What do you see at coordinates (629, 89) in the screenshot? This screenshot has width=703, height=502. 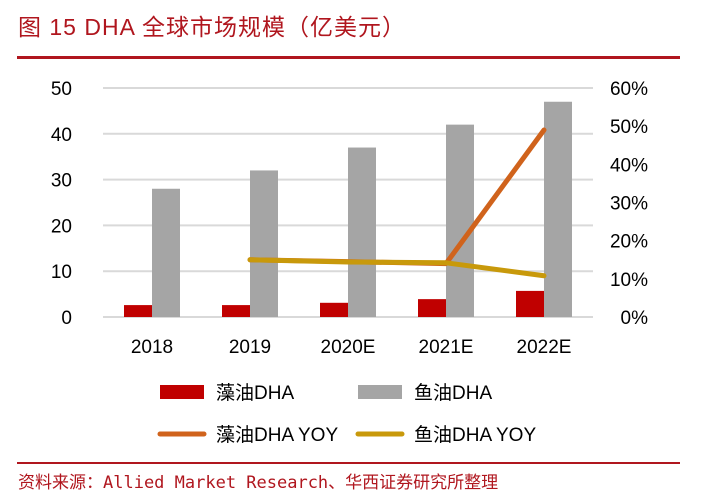 I see `y-right-tick-label: 60%` at bounding box center [629, 89].